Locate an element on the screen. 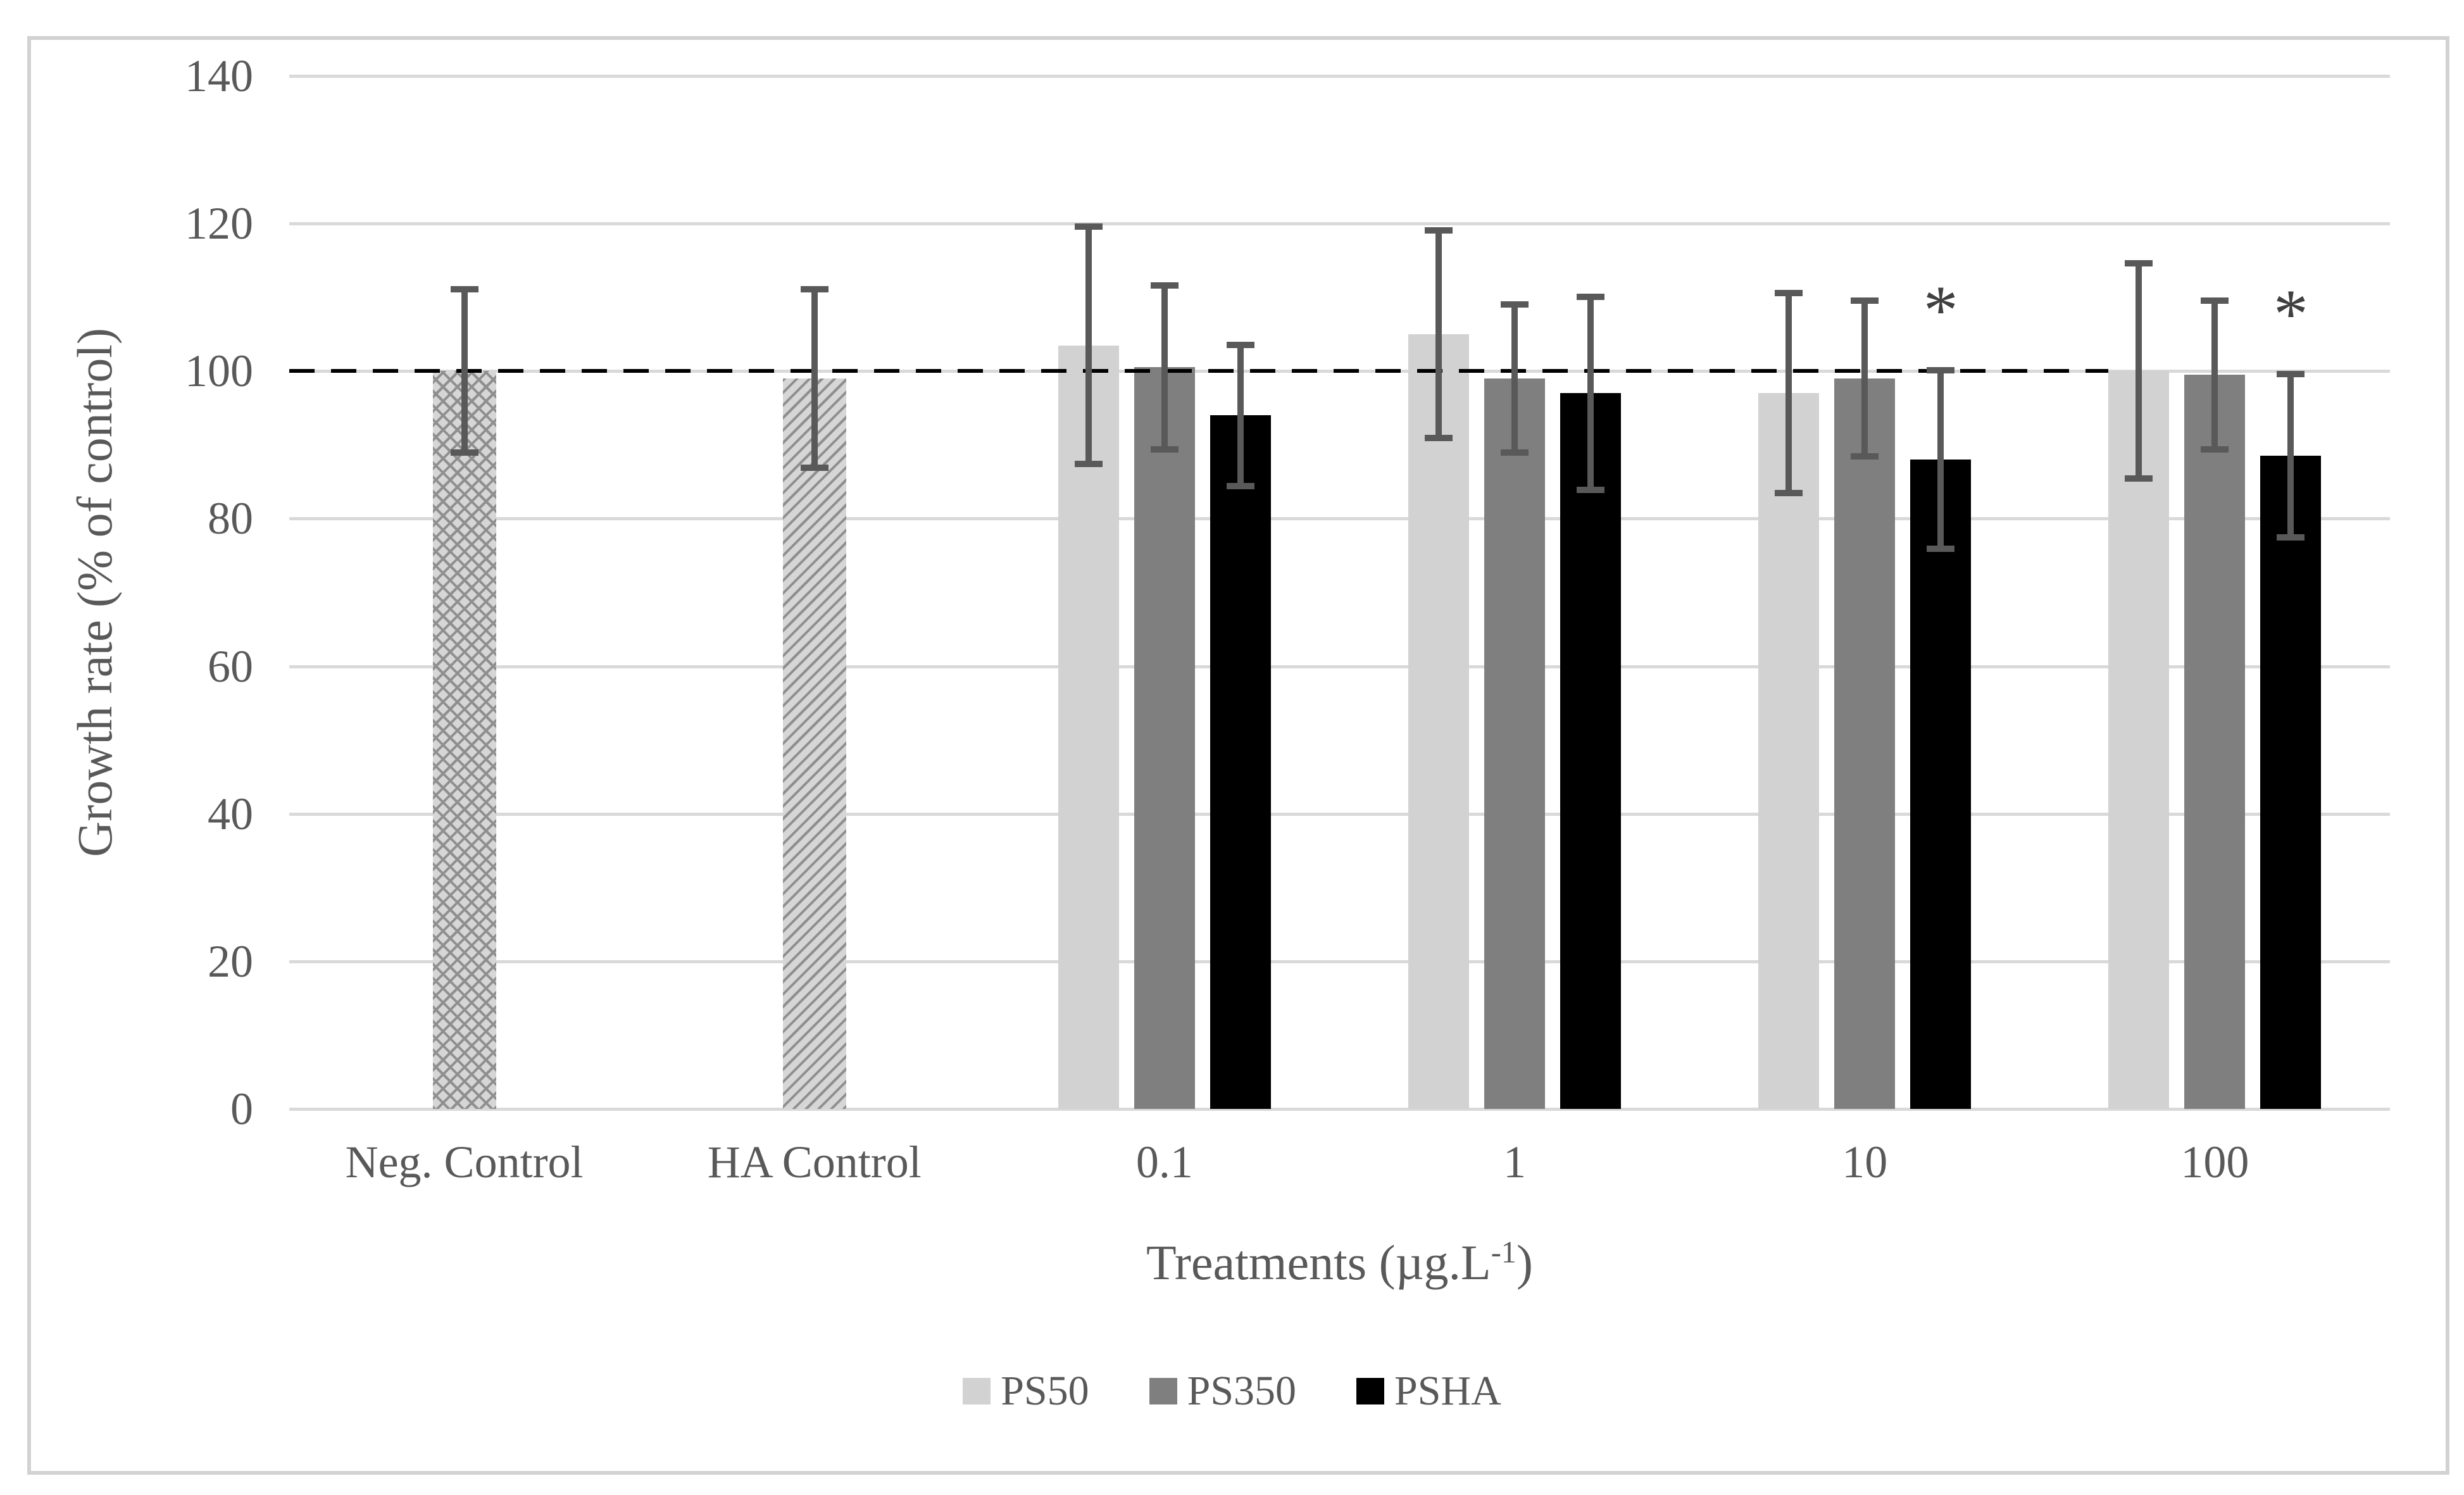 The image size is (2464, 1495). y-tick-label-80: 80 is located at coordinates (230, 519).